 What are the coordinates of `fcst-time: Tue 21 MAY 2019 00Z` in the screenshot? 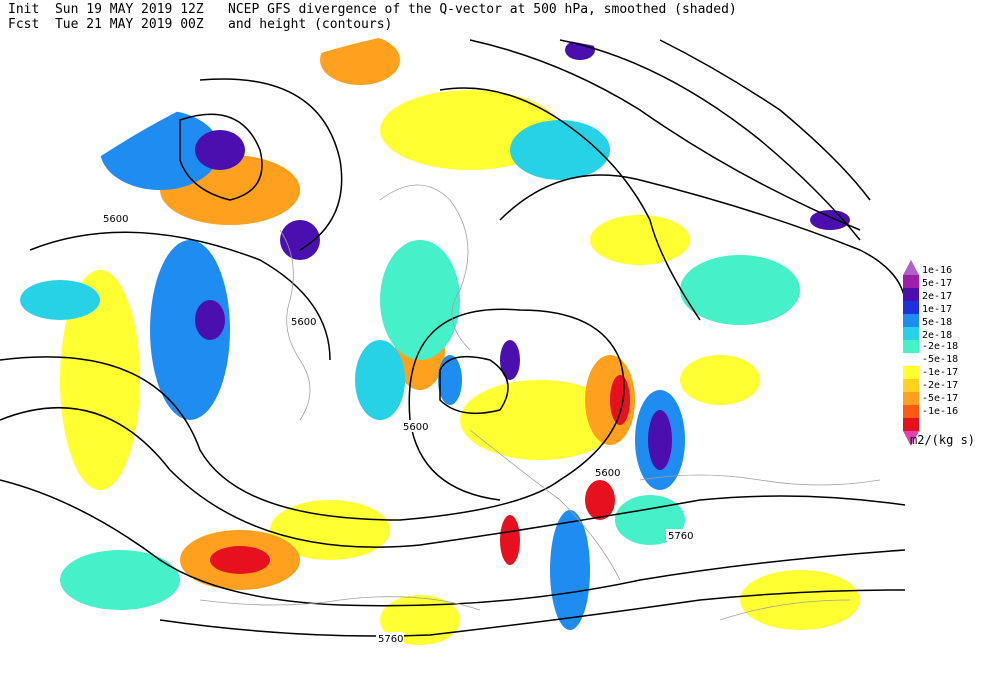 It's located at (129, 24).